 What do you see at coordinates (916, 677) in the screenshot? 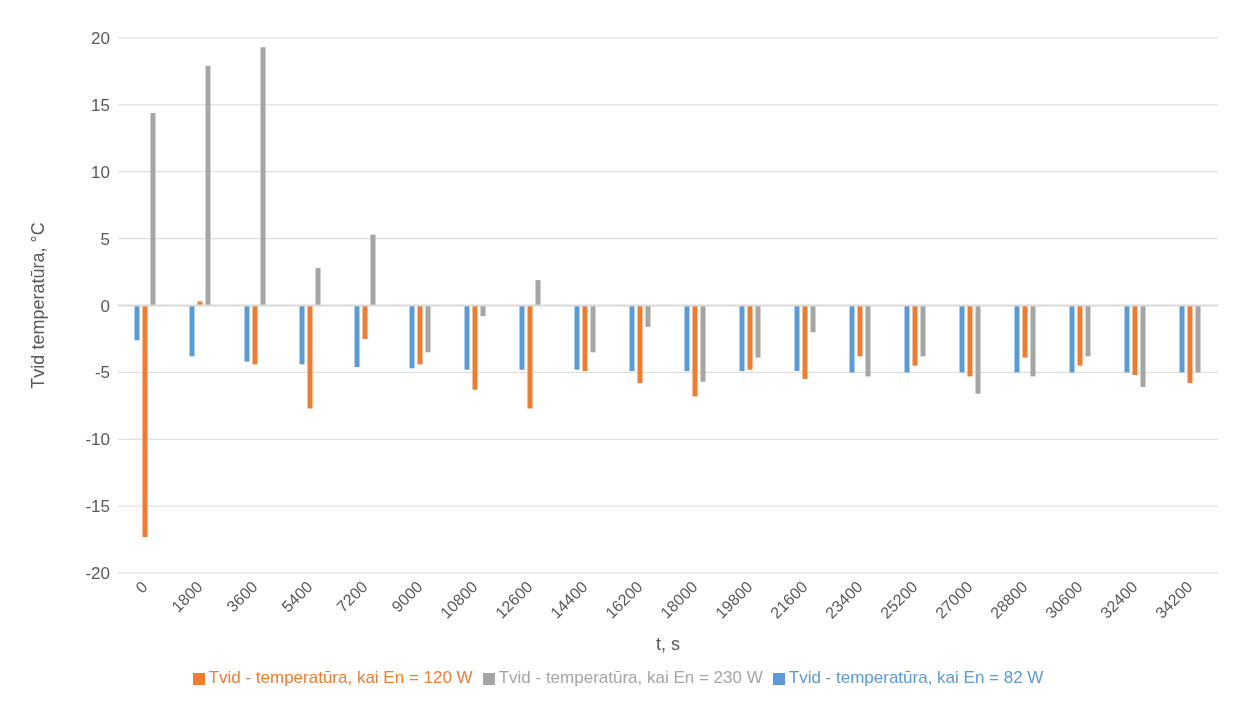
I see `legend-label: Tvid - temperatūra, kai En = 82 W` at bounding box center [916, 677].